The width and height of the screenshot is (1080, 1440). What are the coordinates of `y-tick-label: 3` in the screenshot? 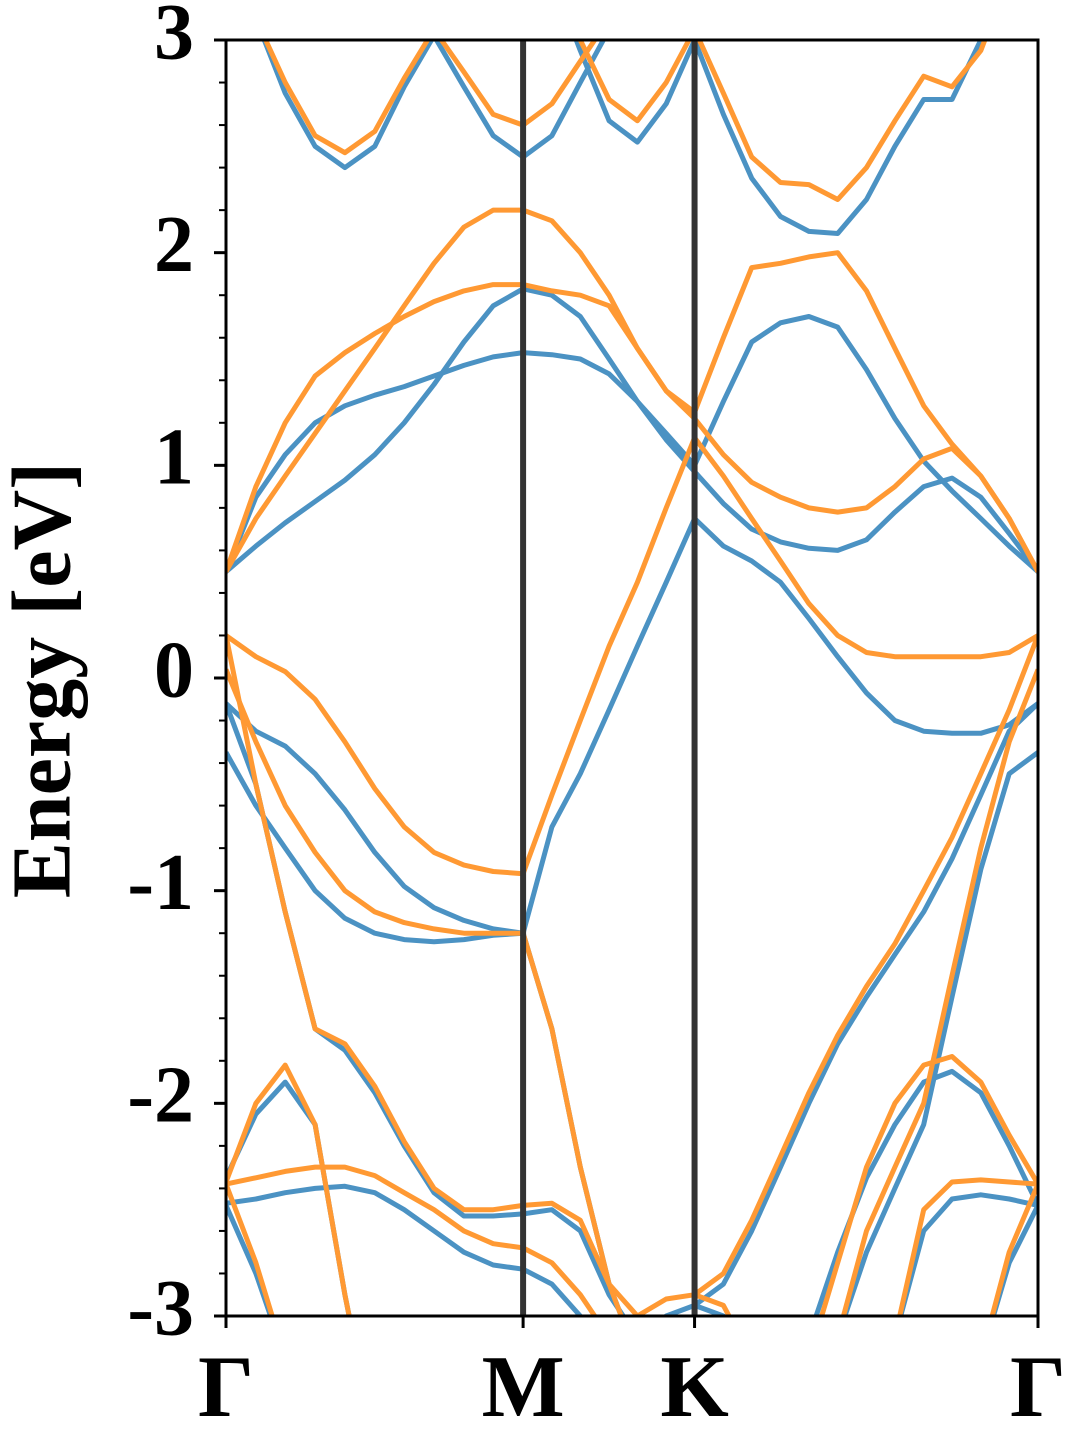 It's located at (174, 38).